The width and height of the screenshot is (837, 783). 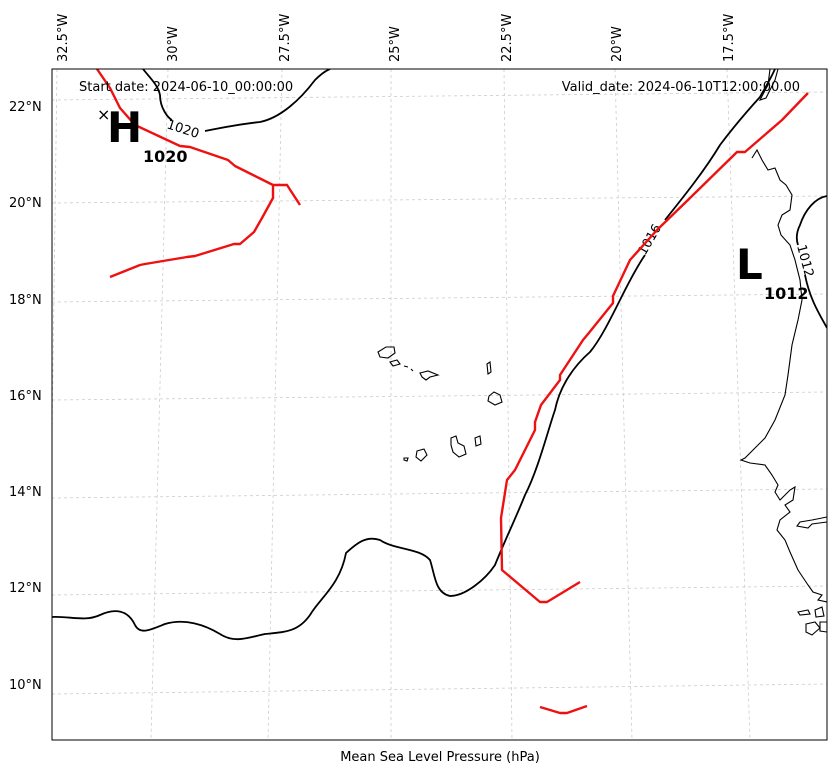 What do you see at coordinates (25, 492) in the screenshot?
I see `lat-label-14n: 14°N` at bounding box center [25, 492].